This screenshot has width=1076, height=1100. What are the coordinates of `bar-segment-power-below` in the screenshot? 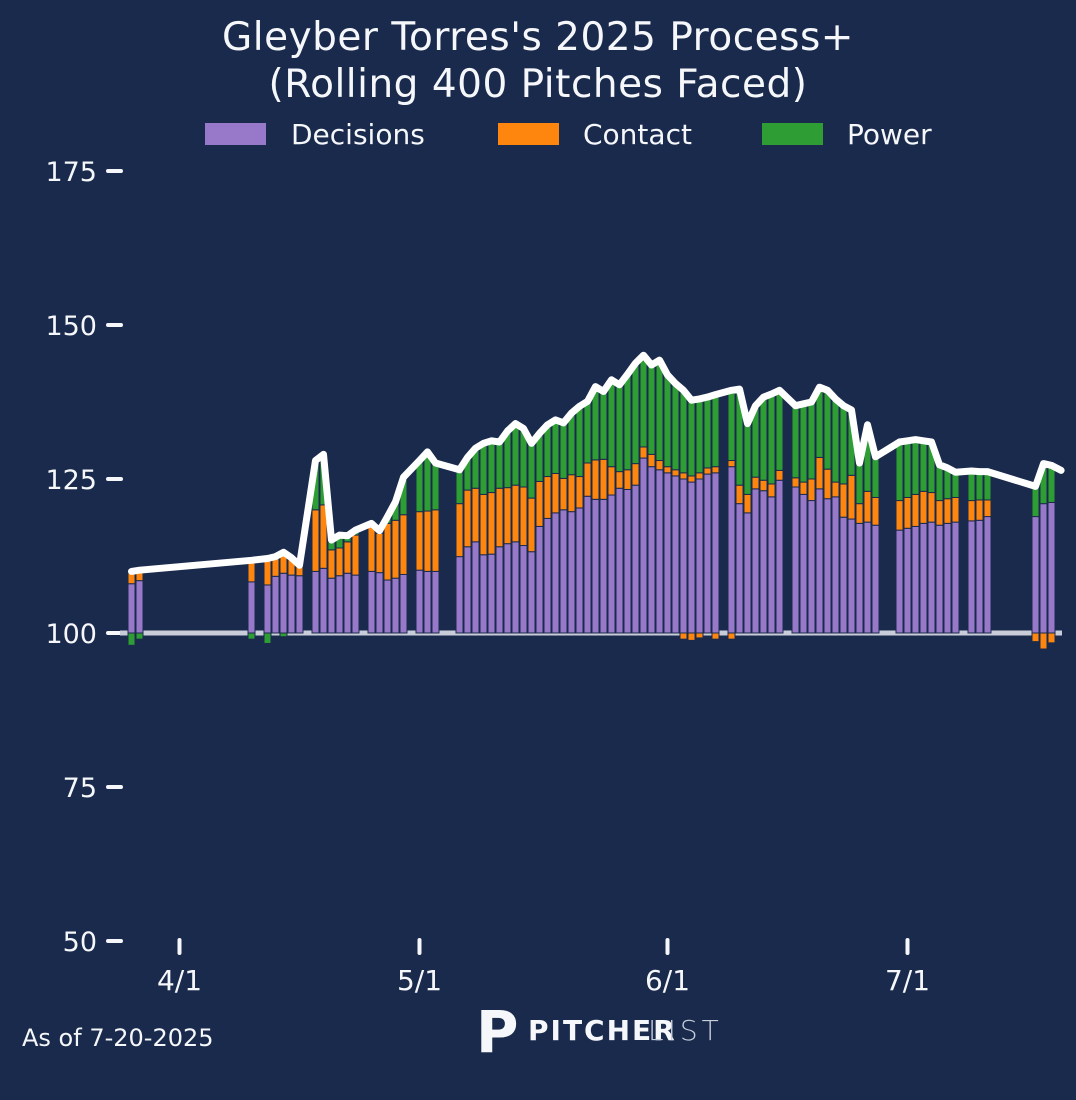 It's located at (251, 636).